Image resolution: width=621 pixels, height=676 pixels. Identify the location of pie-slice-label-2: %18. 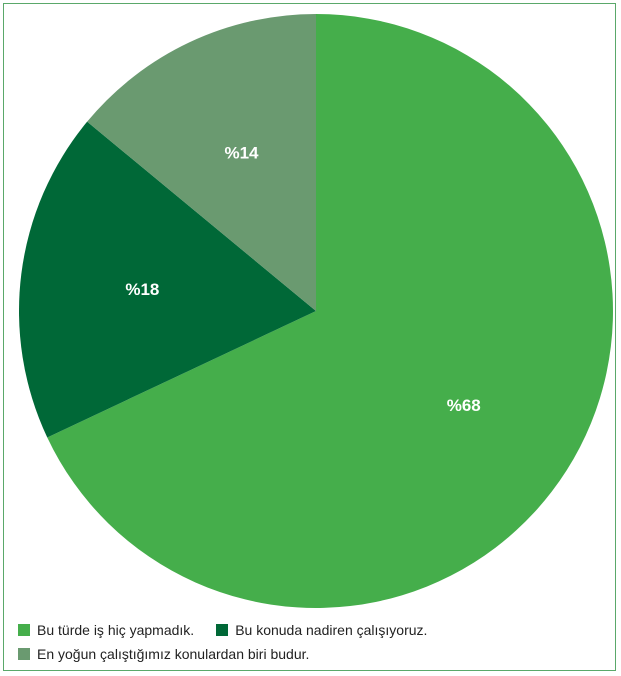
(142, 289).